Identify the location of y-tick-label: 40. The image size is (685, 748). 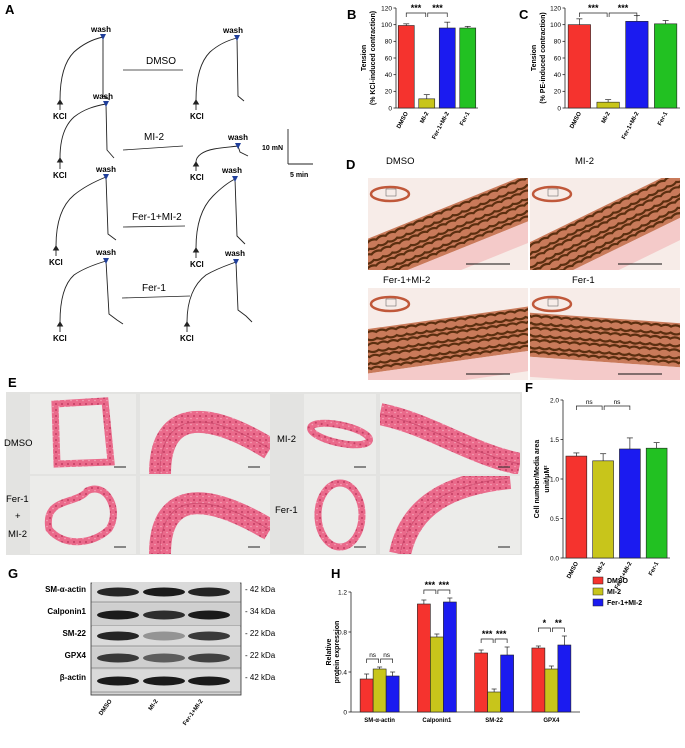
(389, 75).